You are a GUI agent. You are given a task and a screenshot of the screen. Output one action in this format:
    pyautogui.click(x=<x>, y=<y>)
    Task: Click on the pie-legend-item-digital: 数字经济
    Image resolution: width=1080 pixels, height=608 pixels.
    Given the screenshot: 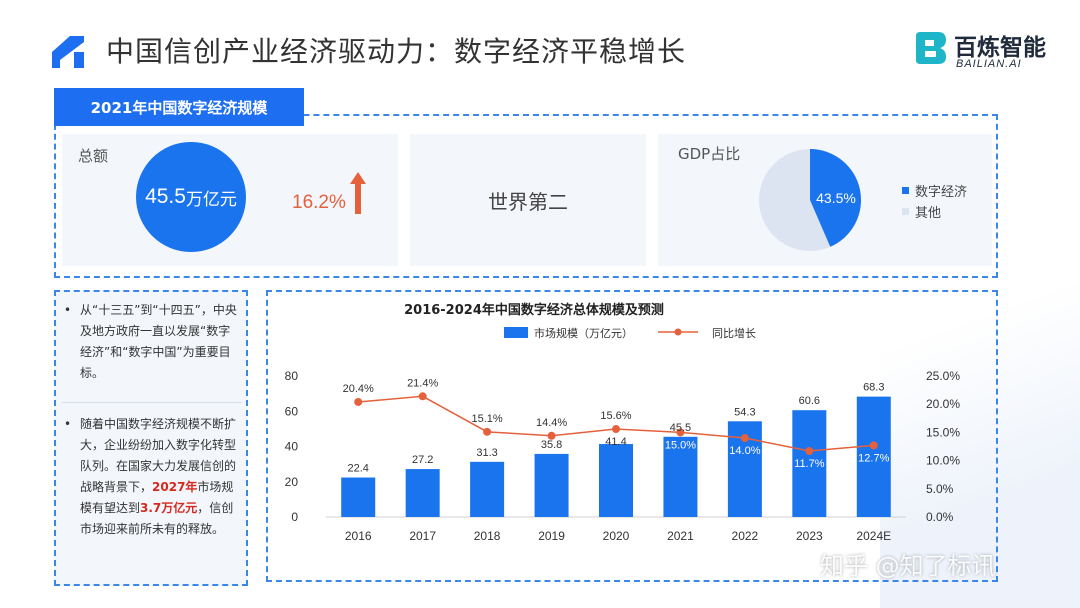 What is the action you would take?
    pyautogui.click(x=934, y=190)
    